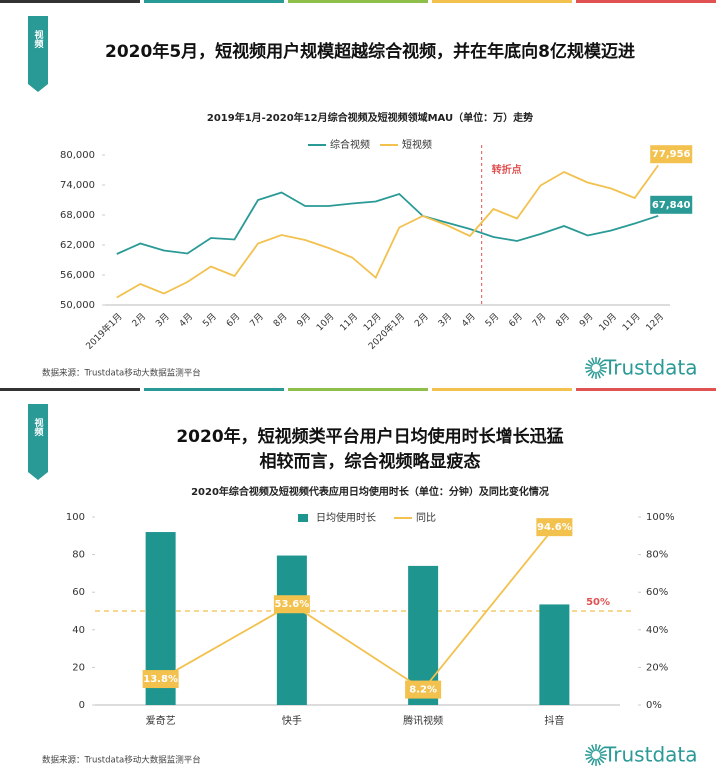 The height and width of the screenshot is (775, 720). I want to click on value-label: 13.8%, so click(160, 679).